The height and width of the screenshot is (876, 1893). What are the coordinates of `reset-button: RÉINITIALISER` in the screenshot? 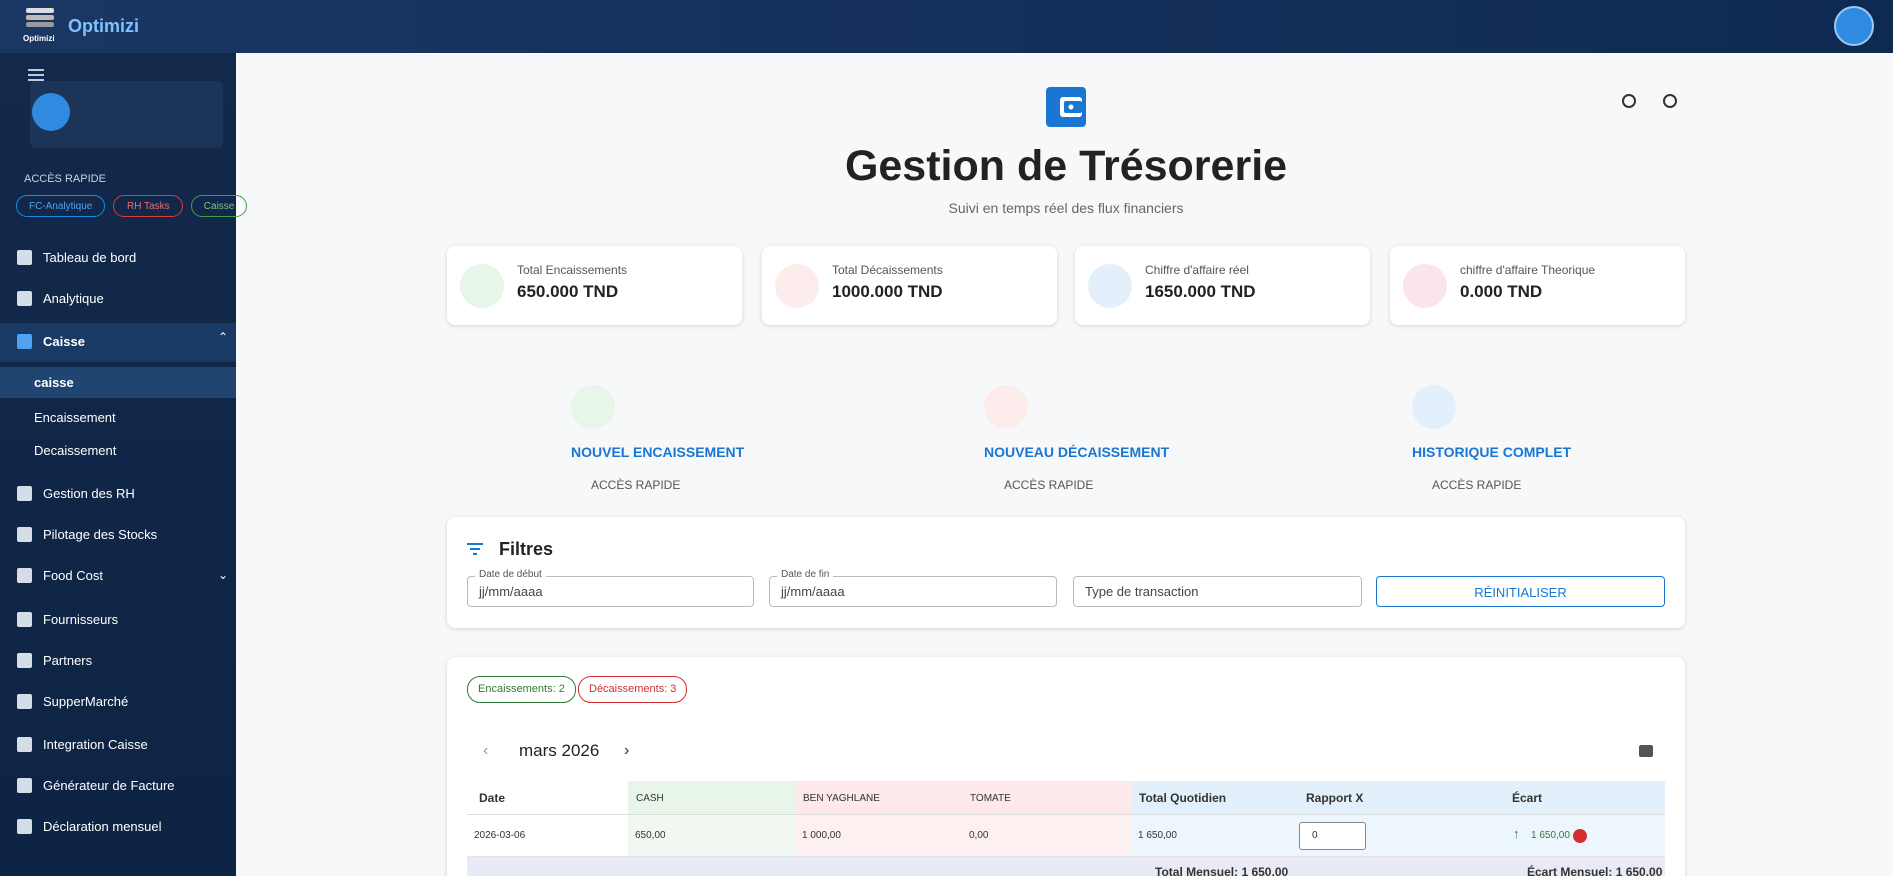 It's located at (1520, 591).